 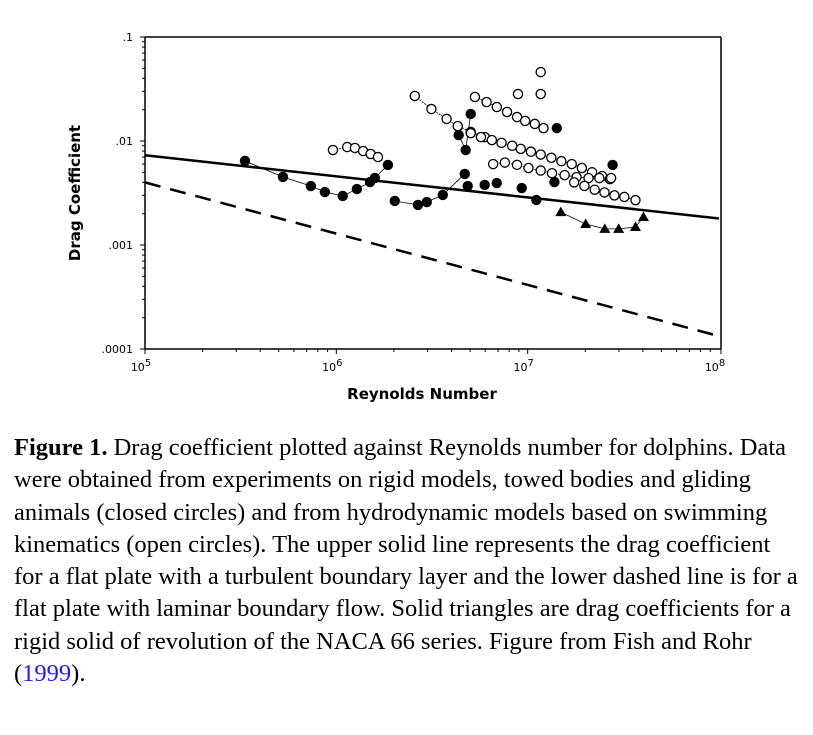 I want to click on y-tick-label: .1, so click(x=128, y=37).